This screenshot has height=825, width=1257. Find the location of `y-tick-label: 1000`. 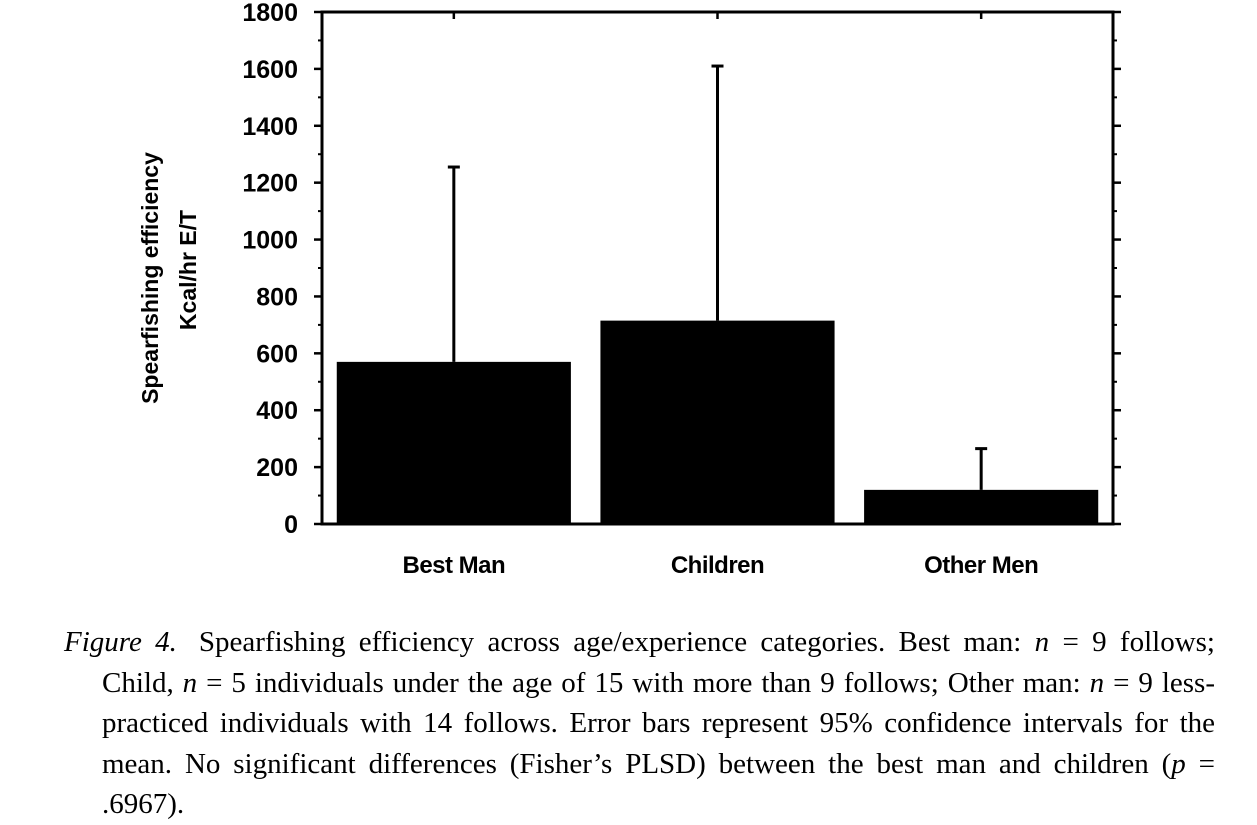

y-tick-label: 1000 is located at coordinates (270, 241).